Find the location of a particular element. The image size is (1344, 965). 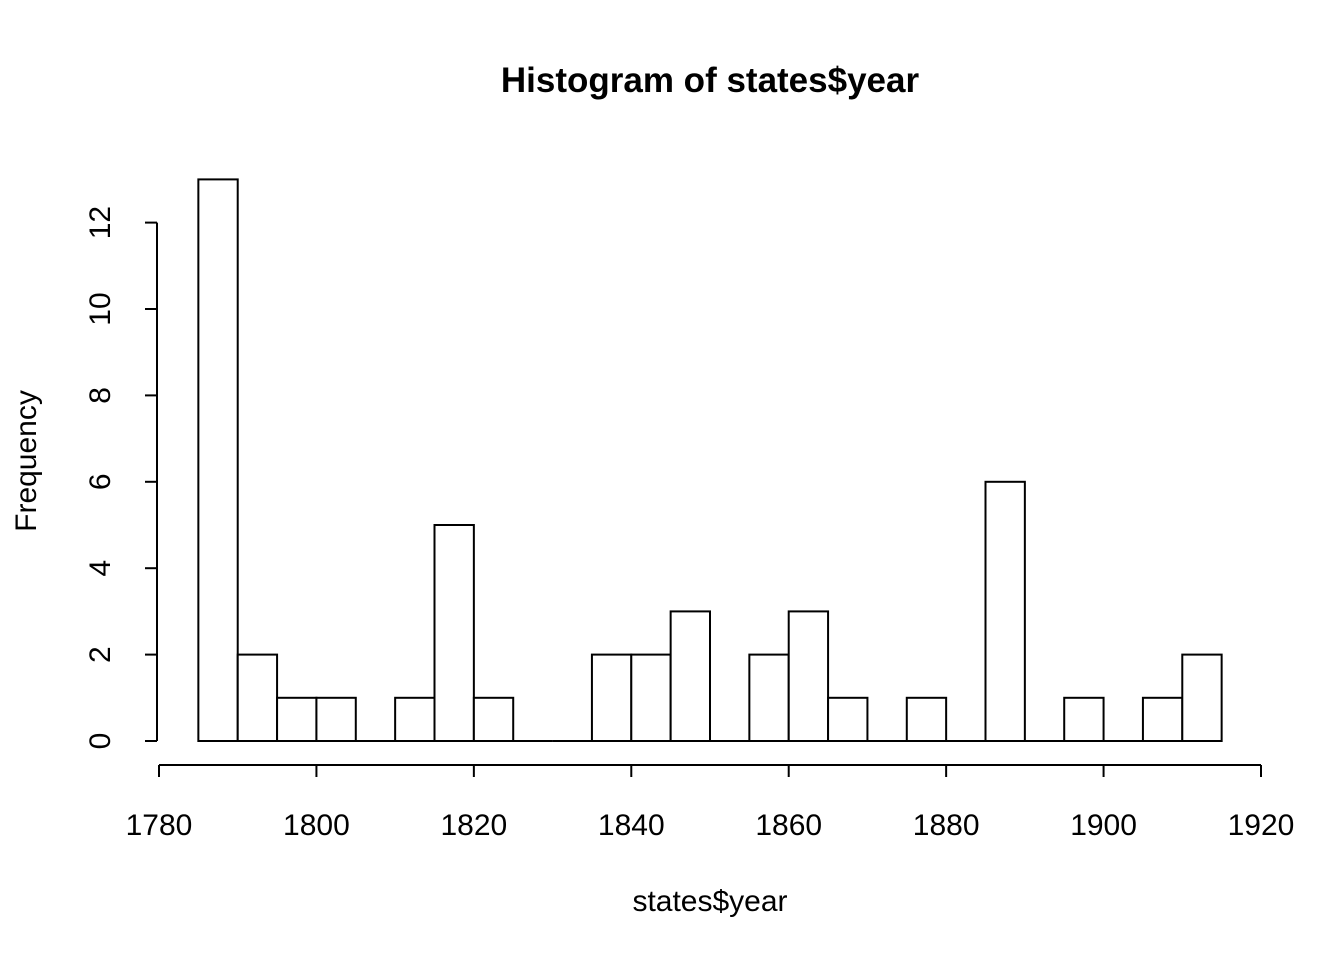

x-tick-label: 1860 is located at coordinates (788, 825).